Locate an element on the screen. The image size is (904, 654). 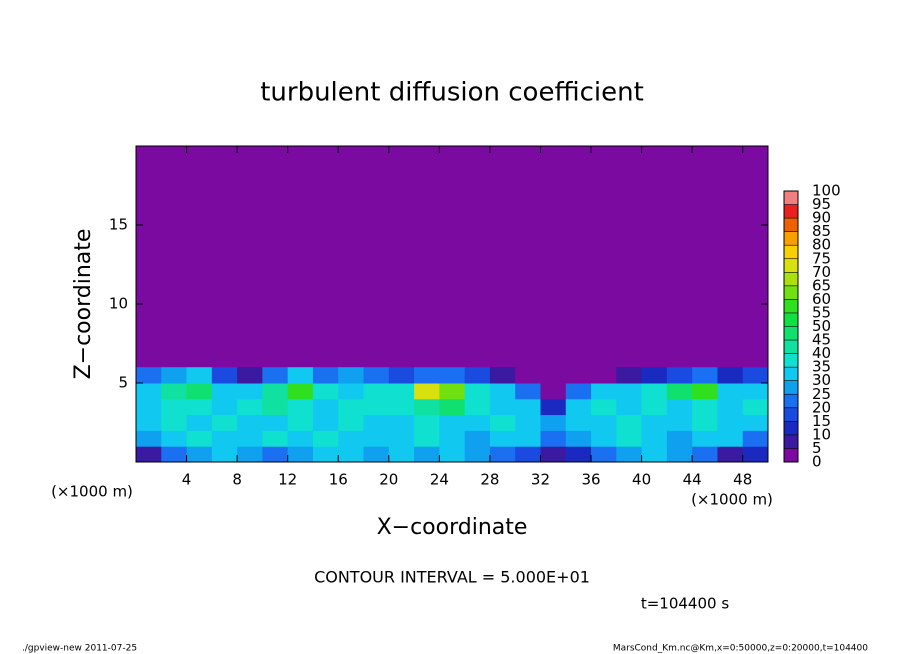
colorbar-label: 85 is located at coordinates (821, 231).